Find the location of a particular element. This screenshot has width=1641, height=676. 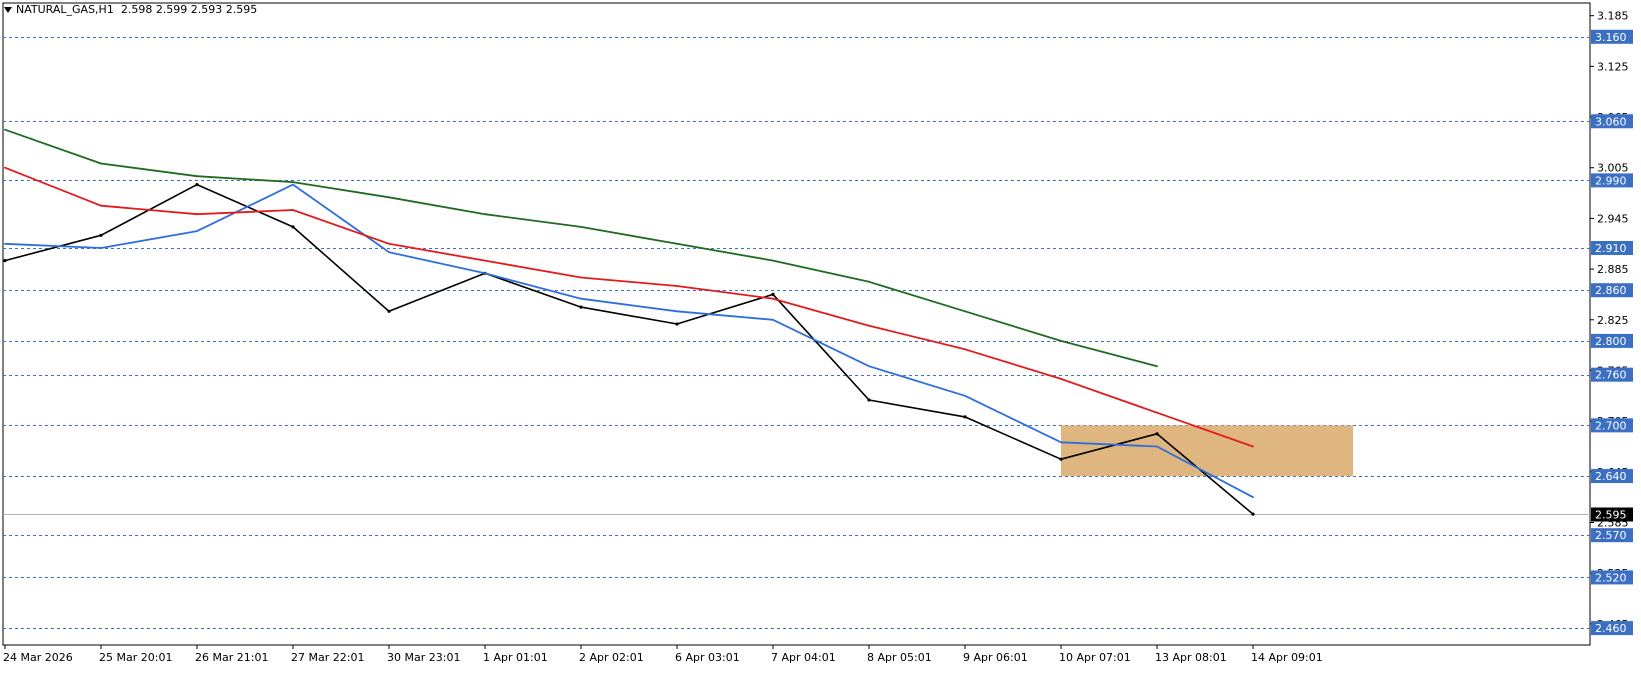

price-tick-label: 3.005 is located at coordinates (1613, 168).